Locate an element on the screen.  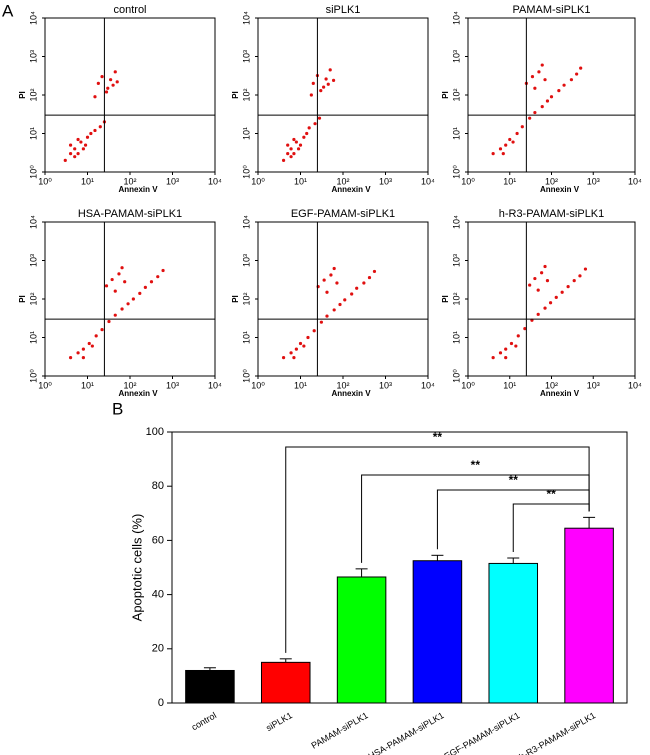
significance-bracket is located at coordinates (513, 519).